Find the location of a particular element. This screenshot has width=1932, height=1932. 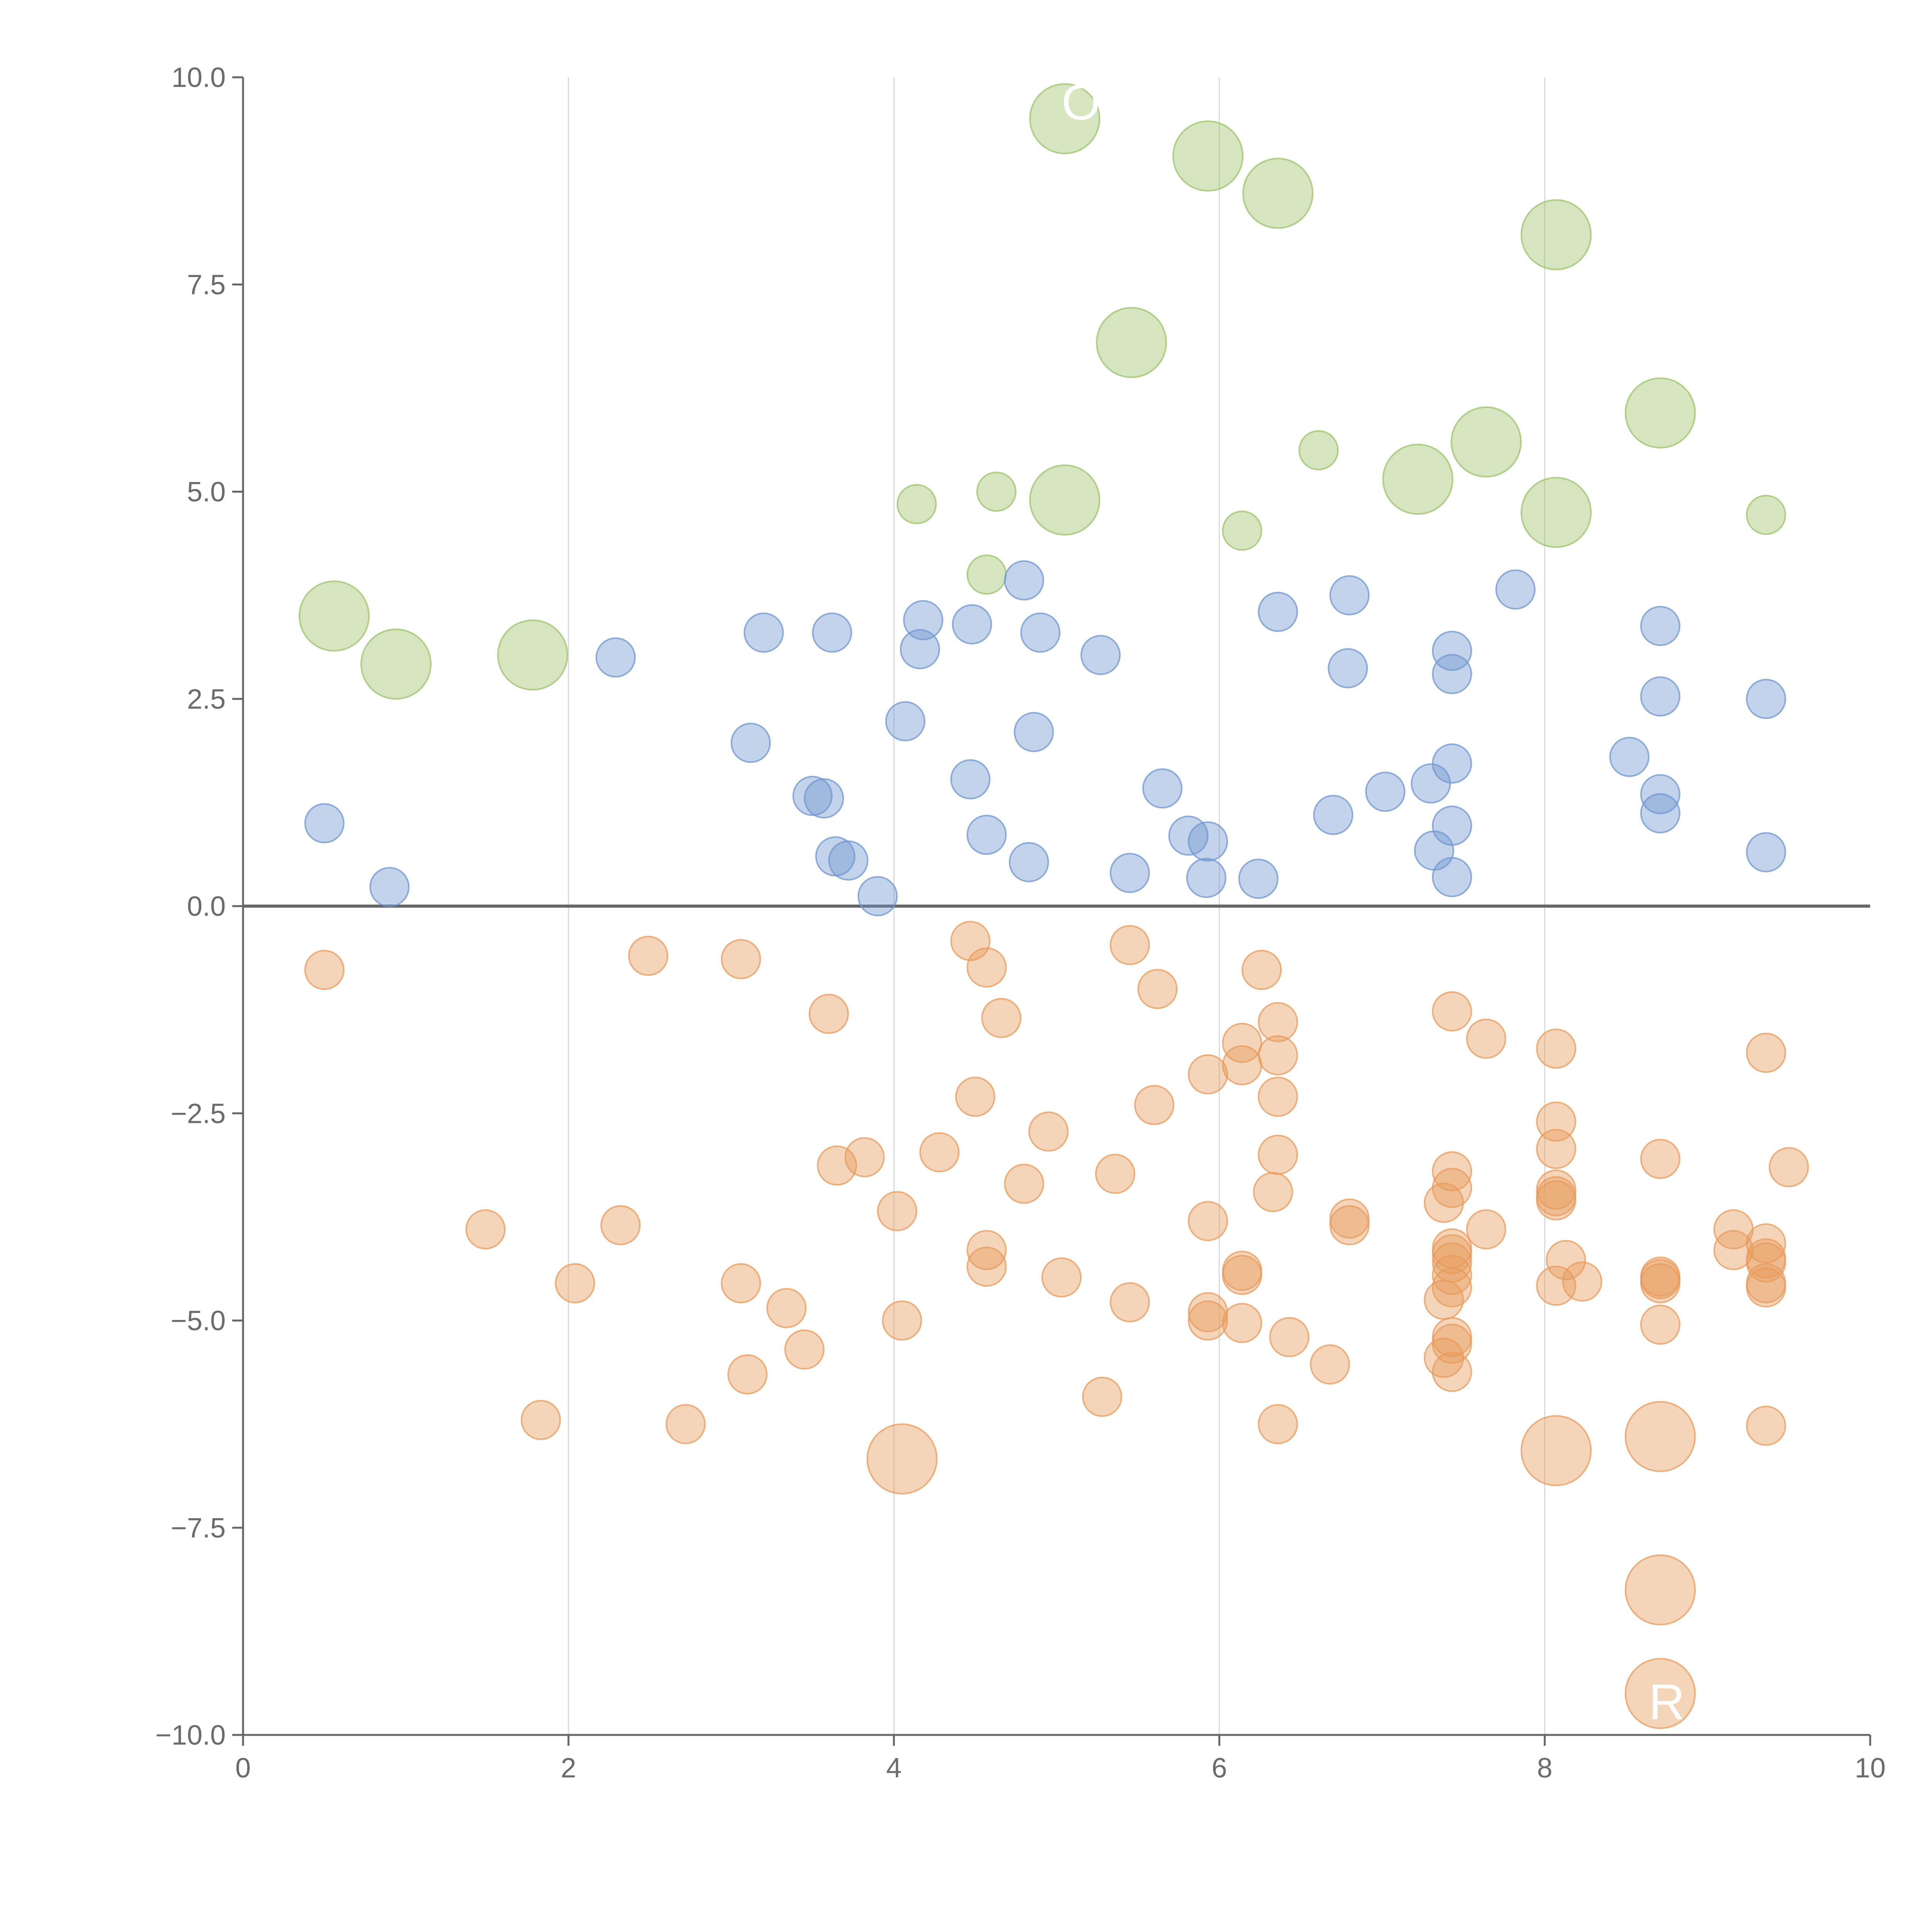

y-tick-label: 7.5 is located at coordinates (207, 284).